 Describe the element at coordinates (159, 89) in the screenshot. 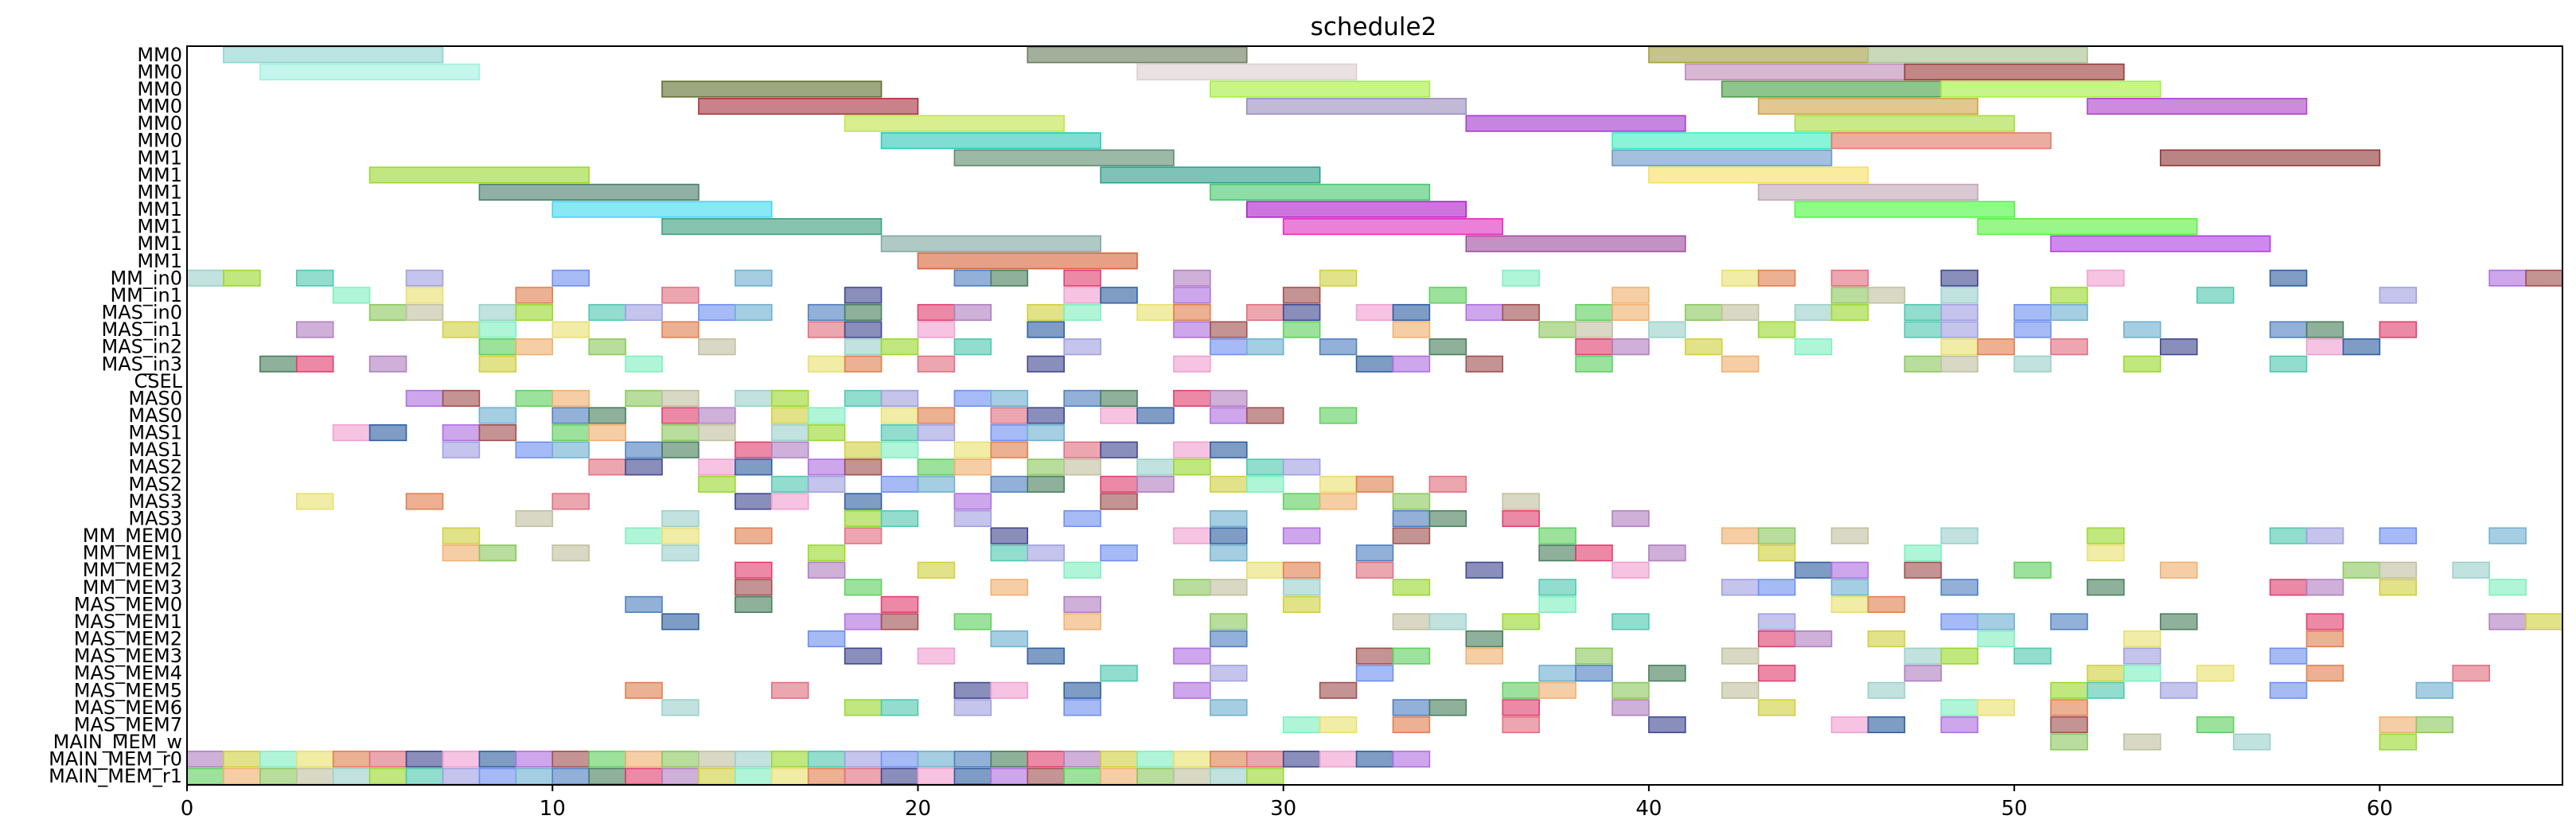

I see `row-label: MM0` at that location.